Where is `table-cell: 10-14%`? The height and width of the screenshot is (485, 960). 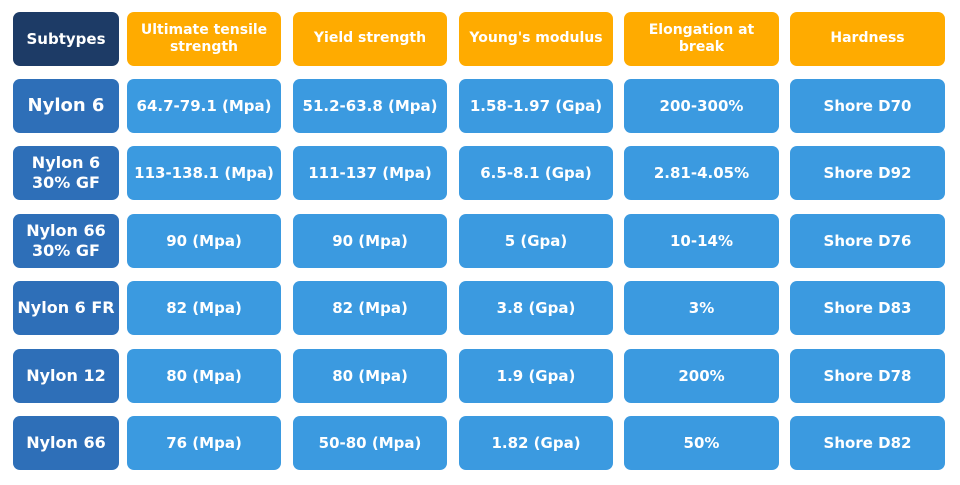
table-cell: 10-14% is located at coordinates (701, 241).